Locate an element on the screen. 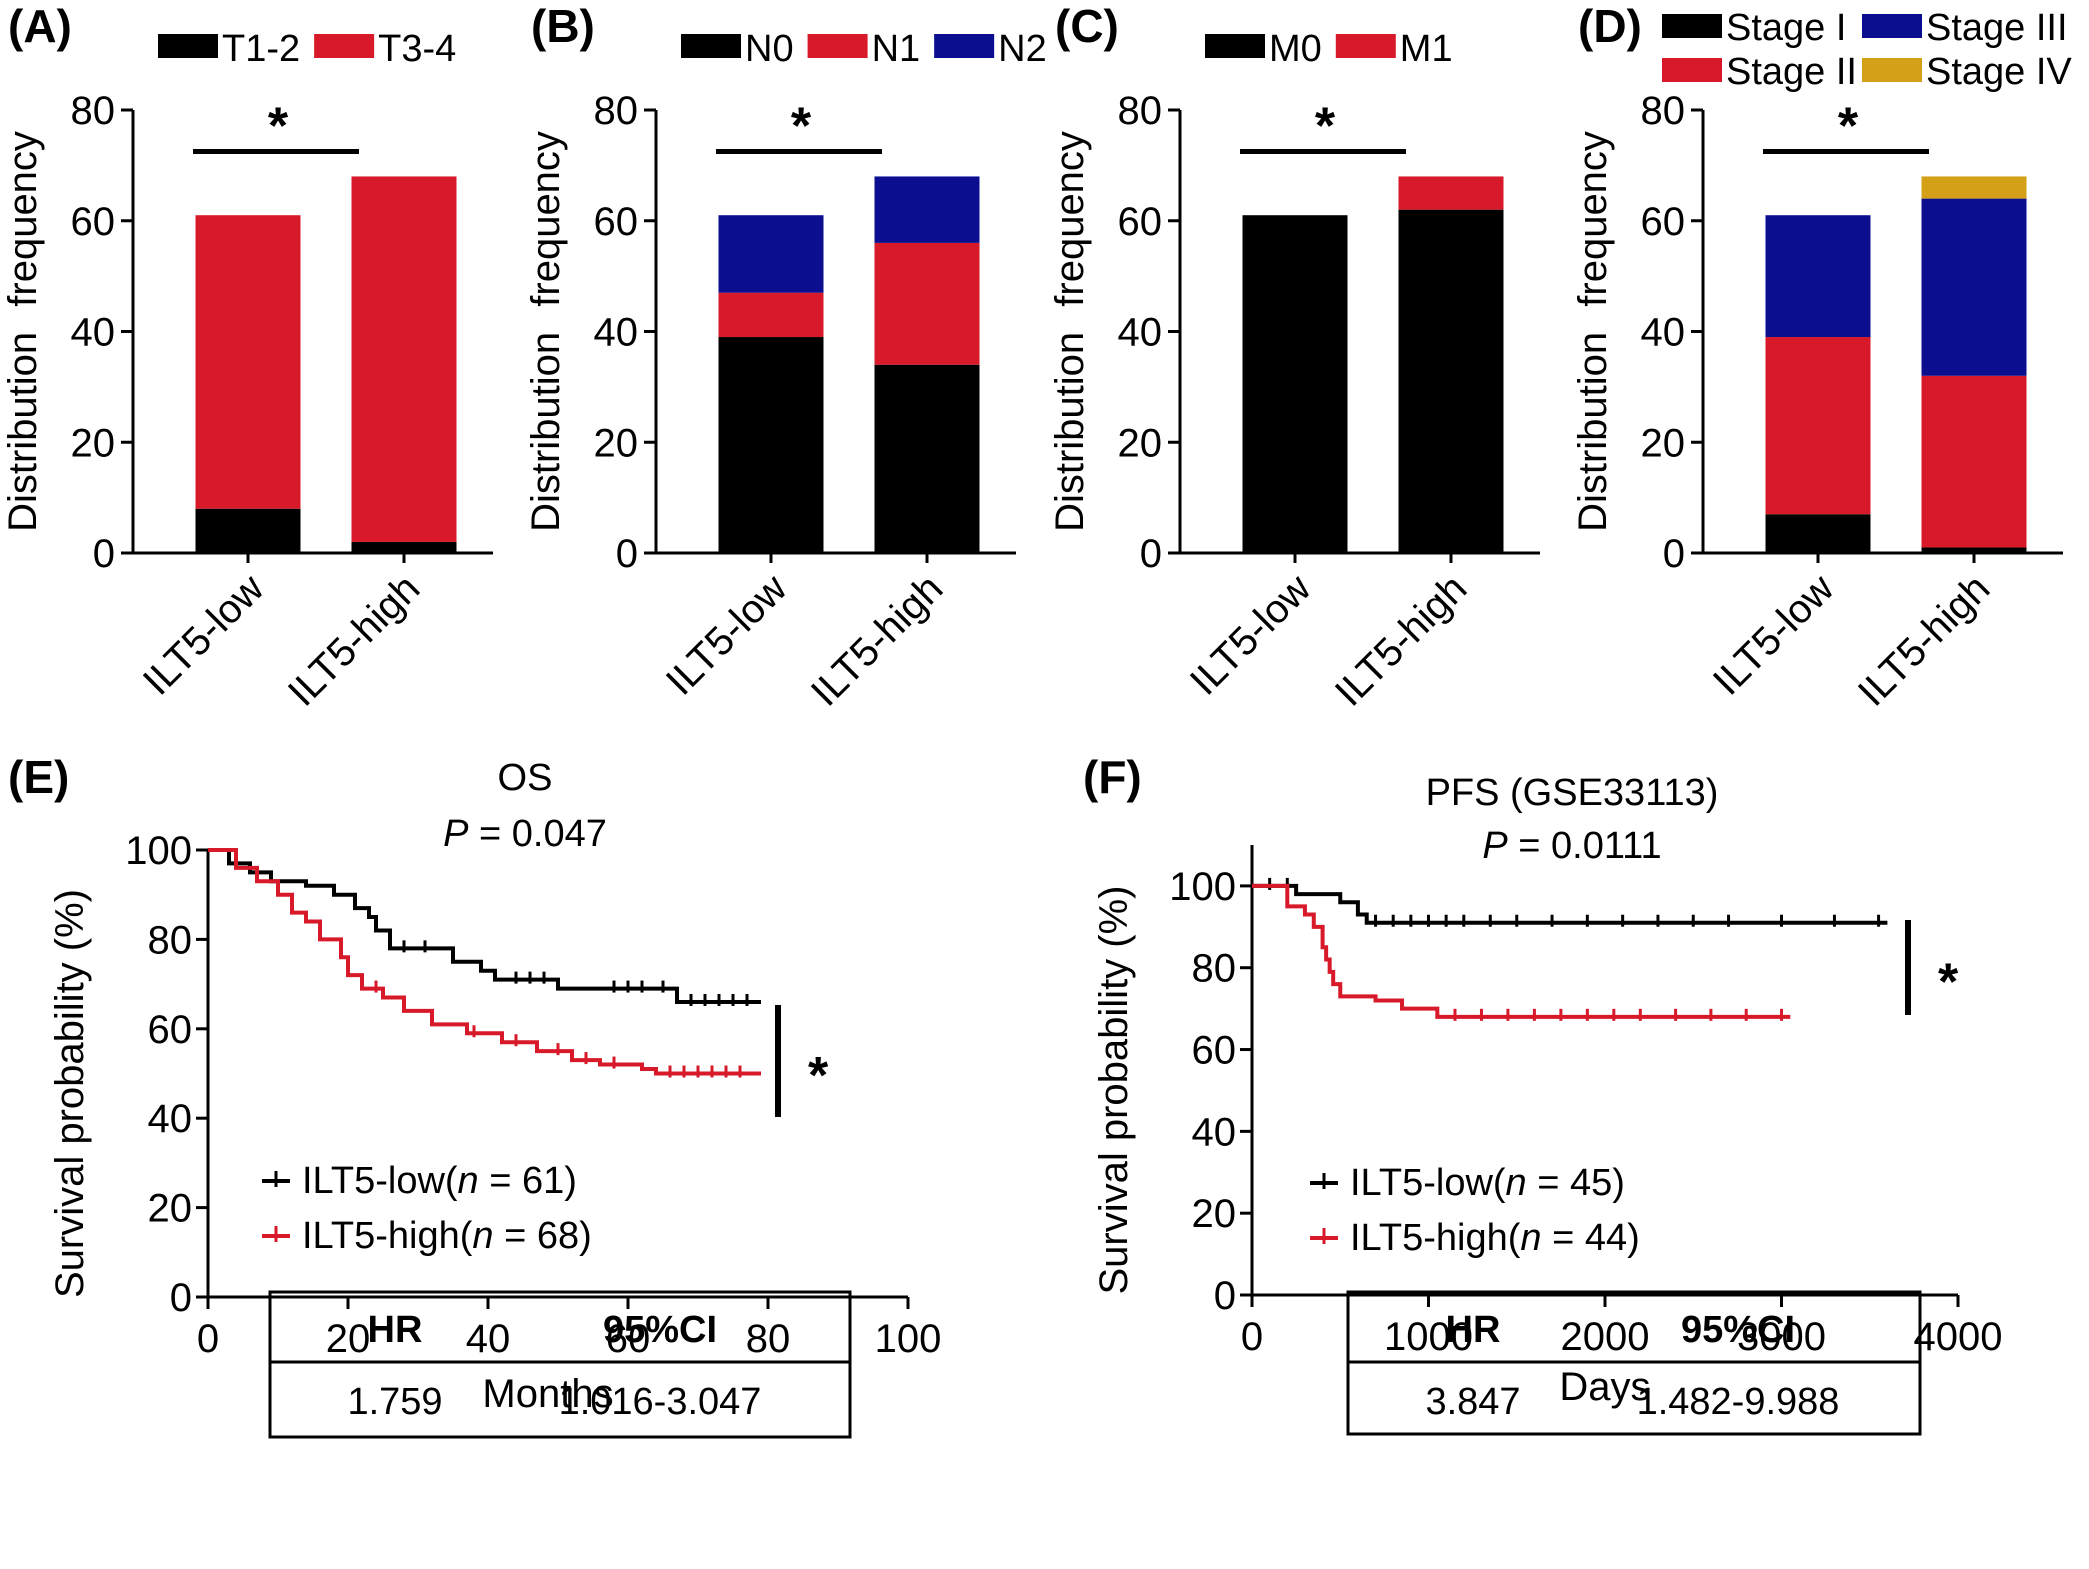 This screenshot has height=1569, width=2089. legend-label-F-1: ILT5-high(n = 44) is located at coordinates (1495, 1238).